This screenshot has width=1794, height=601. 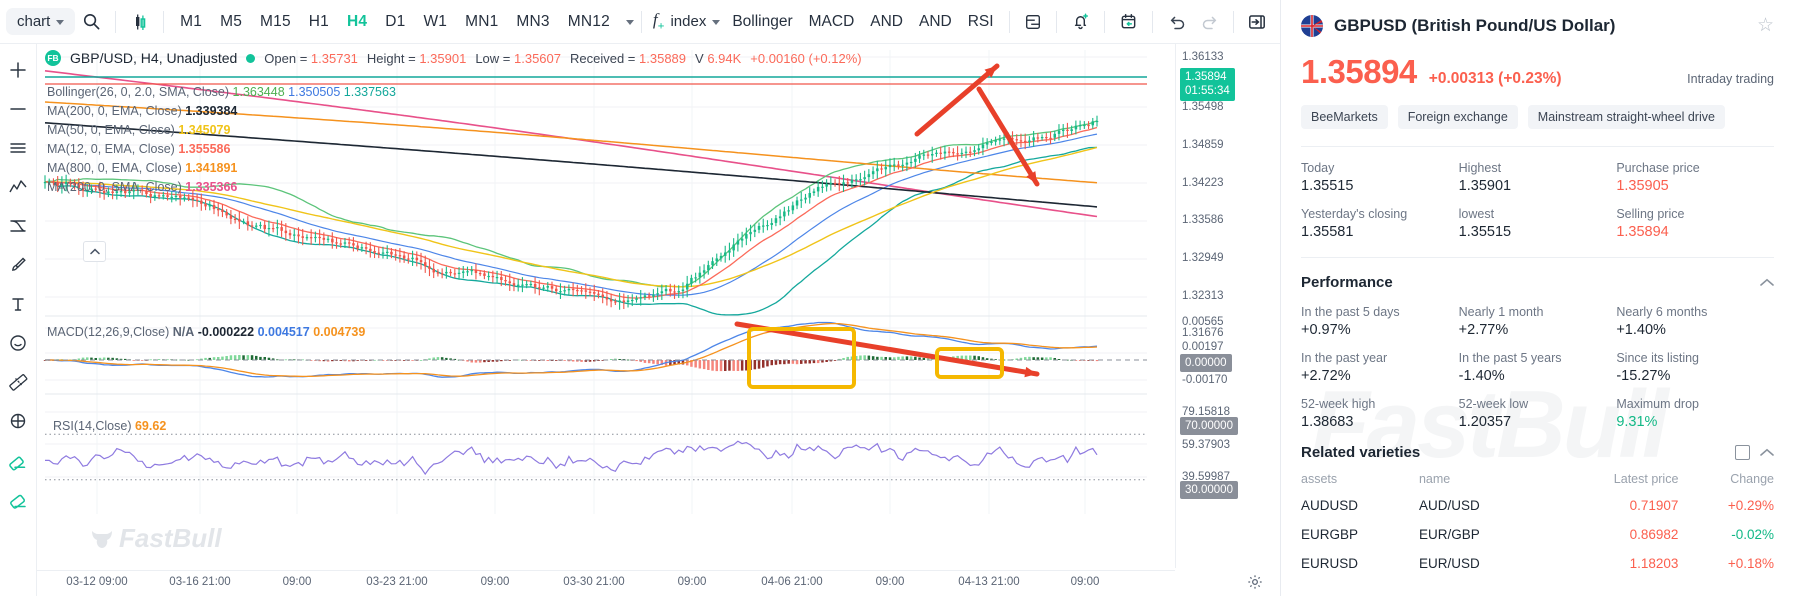 What do you see at coordinates (1176, 22) in the screenshot?
I see `undo-icon` at bounding box center [1176, 22].